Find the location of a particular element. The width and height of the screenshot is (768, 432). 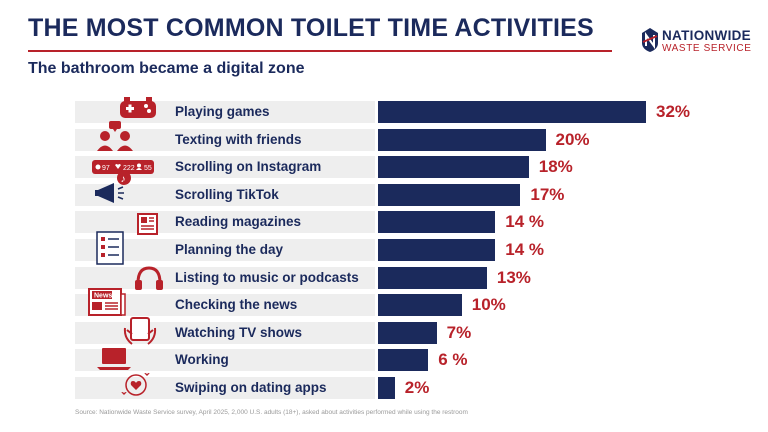

category-label: Texting with friends is located at coordinates (238, 139).